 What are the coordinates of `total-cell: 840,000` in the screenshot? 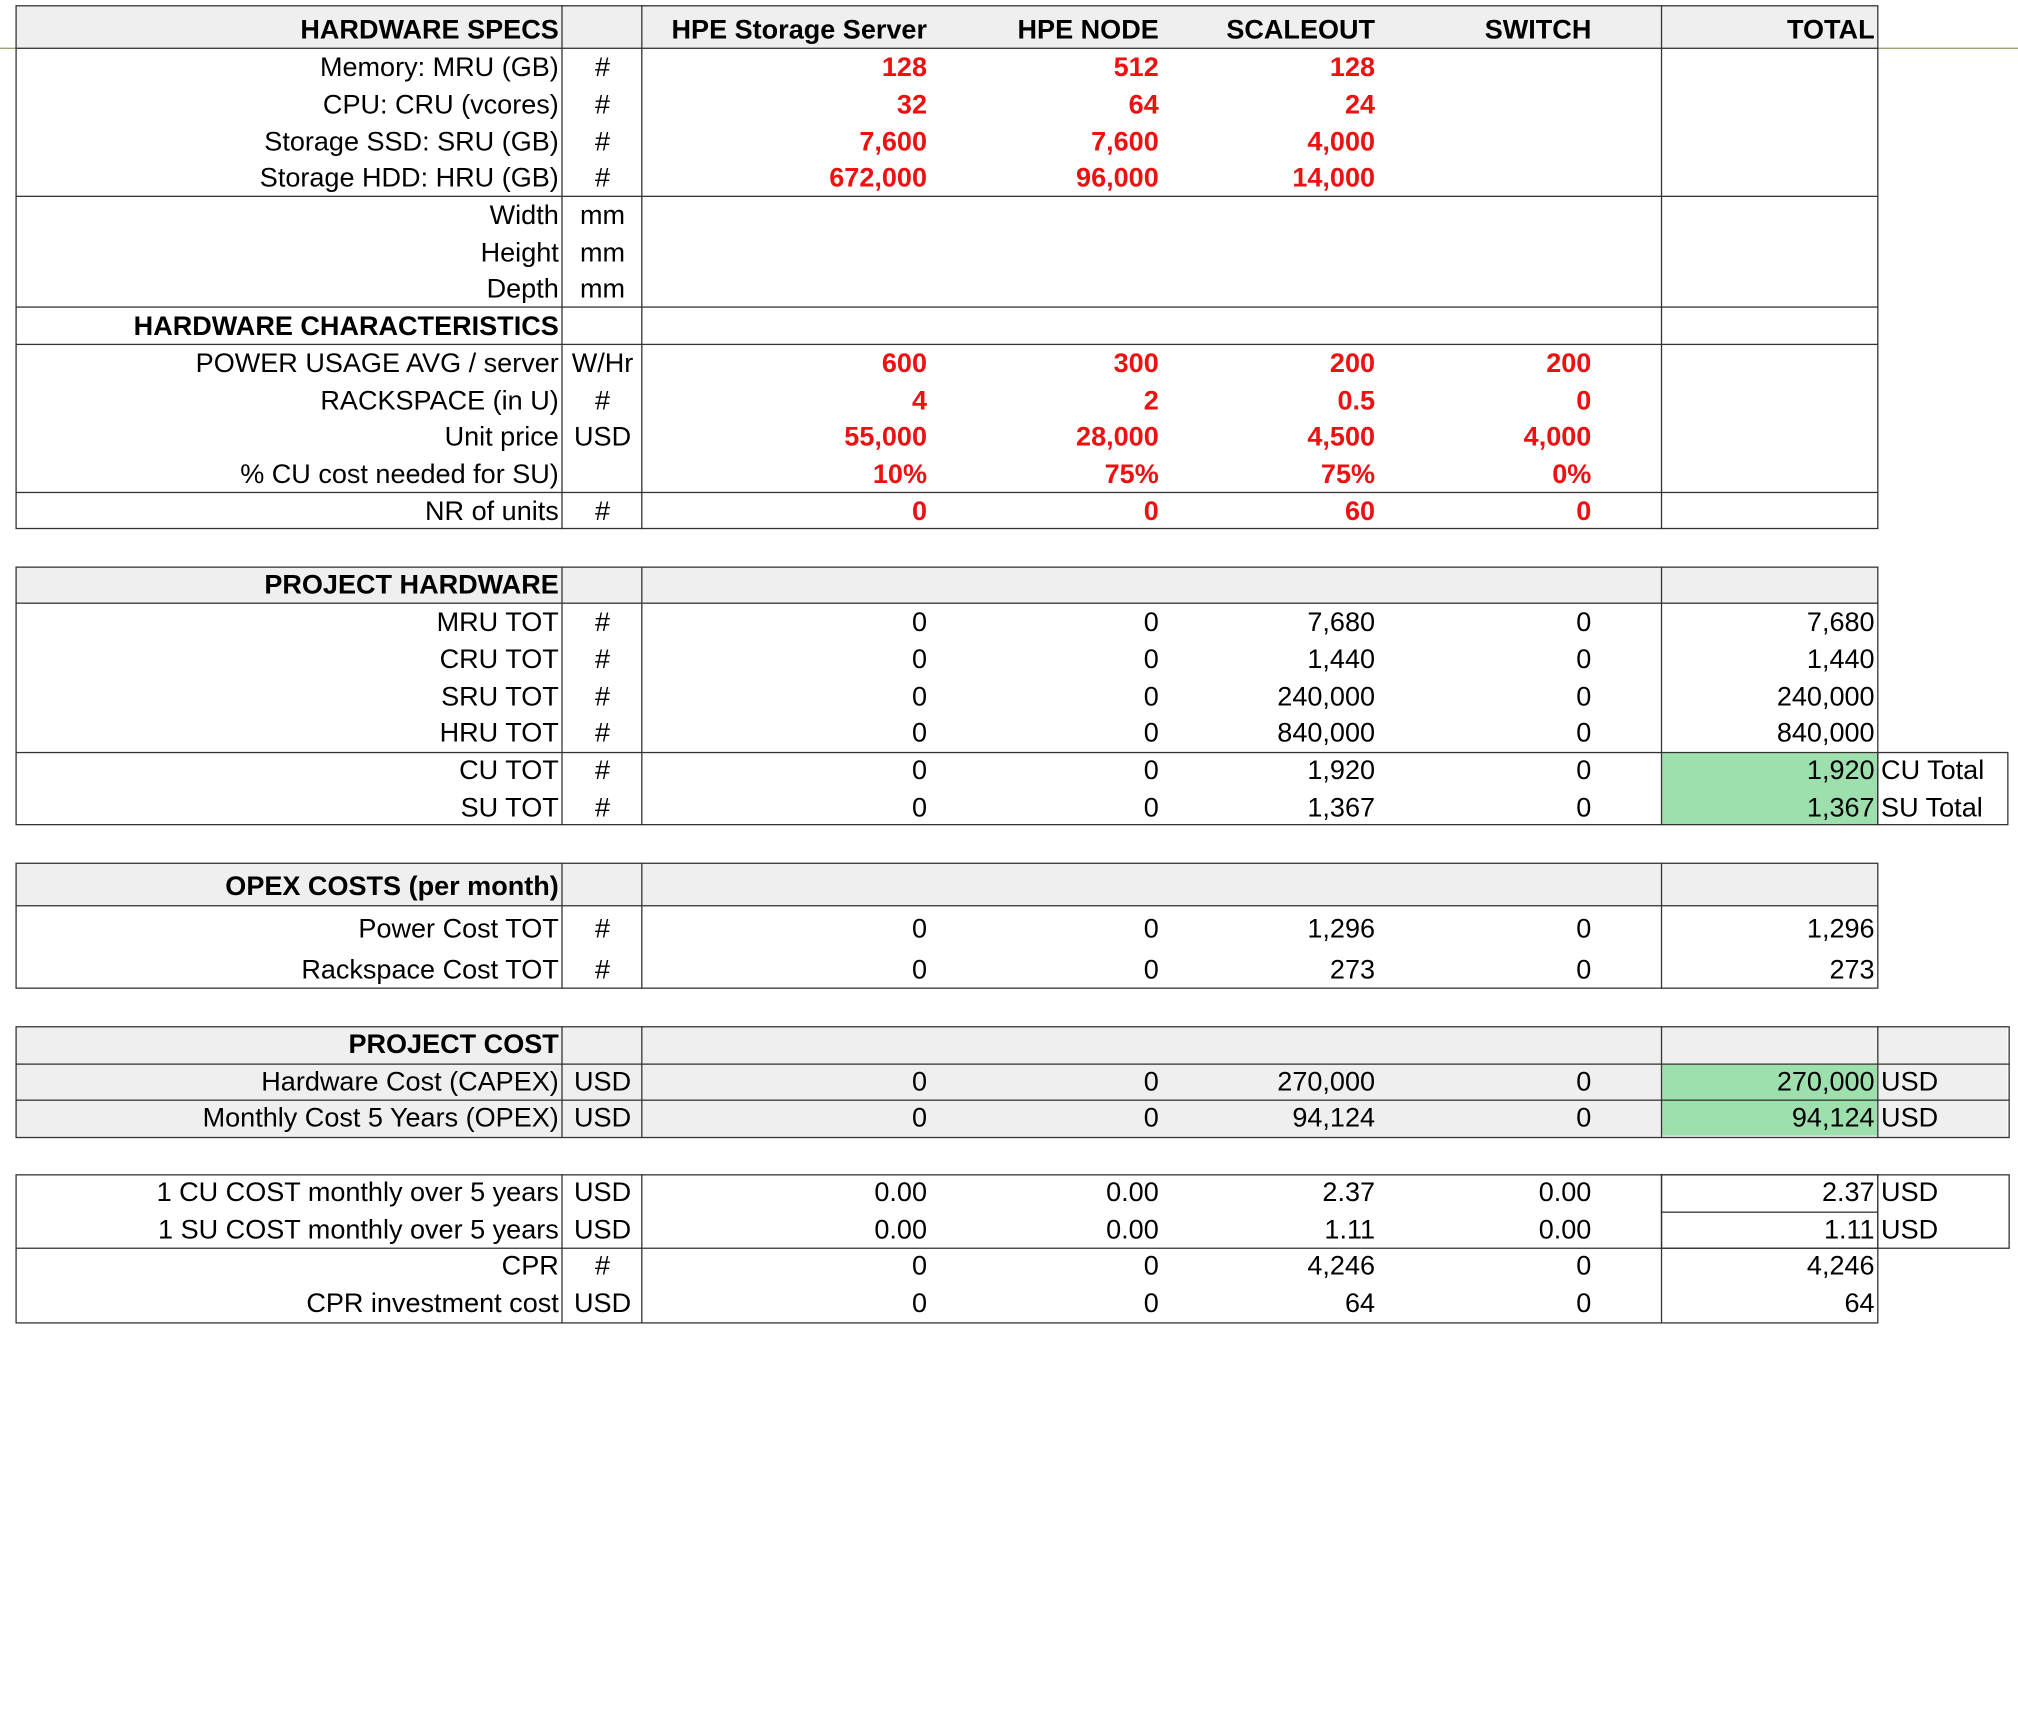 It's located at (1825, 733).